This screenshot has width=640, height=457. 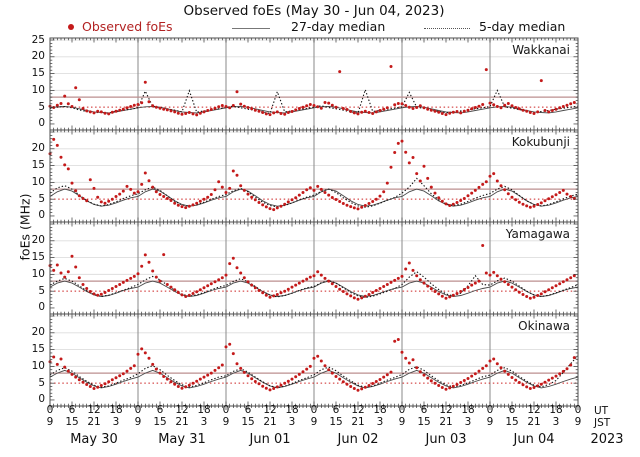 I want to click on legend-median5-label: 5-day median, so click(x=522, y=26).